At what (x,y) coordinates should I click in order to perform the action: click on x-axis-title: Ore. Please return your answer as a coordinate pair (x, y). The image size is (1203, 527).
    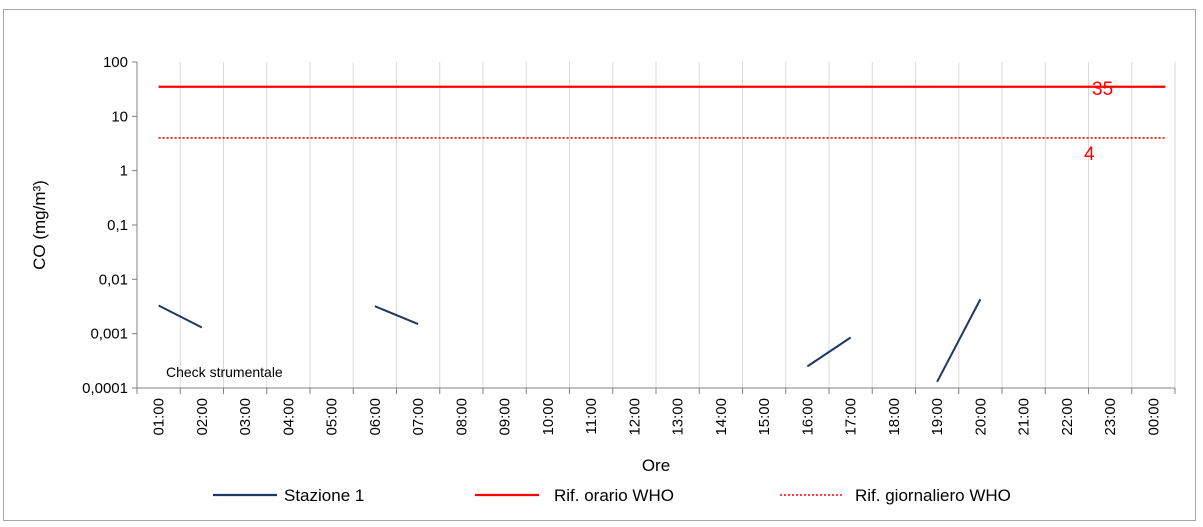
    Looking at the image, I should click on (656, 465).